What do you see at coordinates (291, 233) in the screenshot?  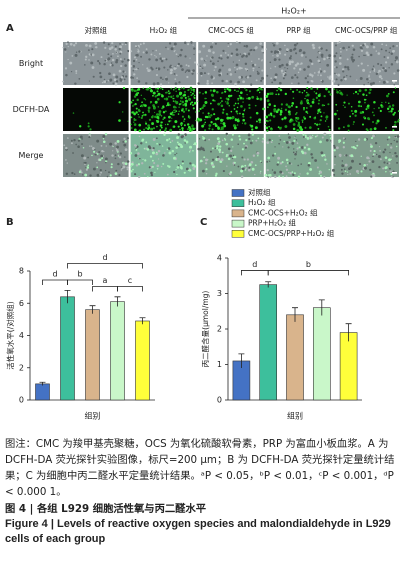 I see `legend-label: CMC-OCS/PRP+H₂O₂ 组` at bounding box center [291, 233].